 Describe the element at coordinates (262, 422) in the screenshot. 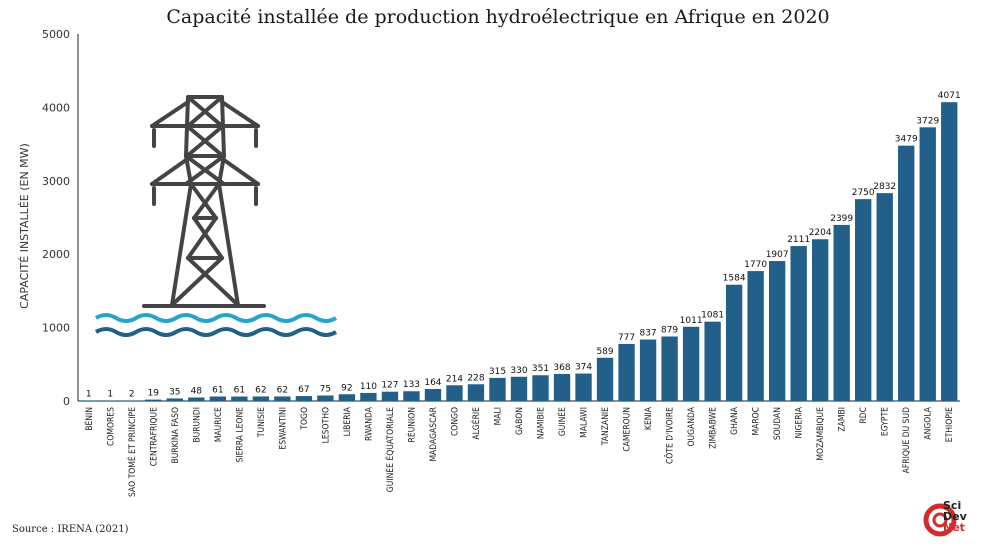

I see `x-tick-label: TUNISIE` at that location.